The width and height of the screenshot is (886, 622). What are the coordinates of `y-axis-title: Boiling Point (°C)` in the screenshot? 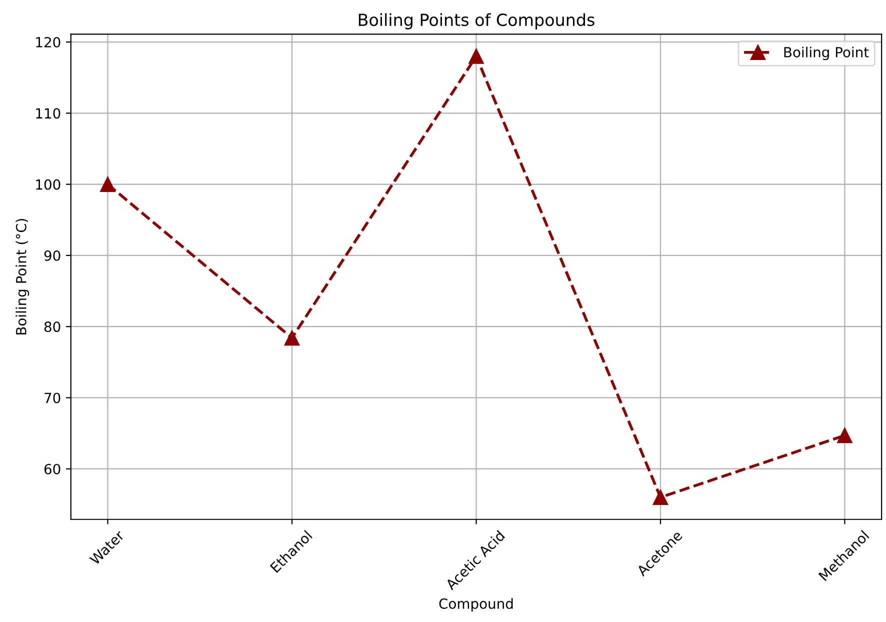 It's located at (23, 276).